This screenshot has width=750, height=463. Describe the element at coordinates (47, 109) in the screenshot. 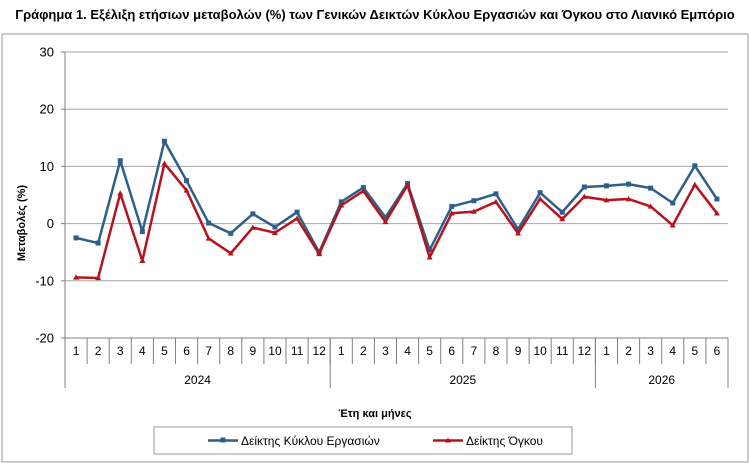

I see `y-tick-label: 20` at that location.